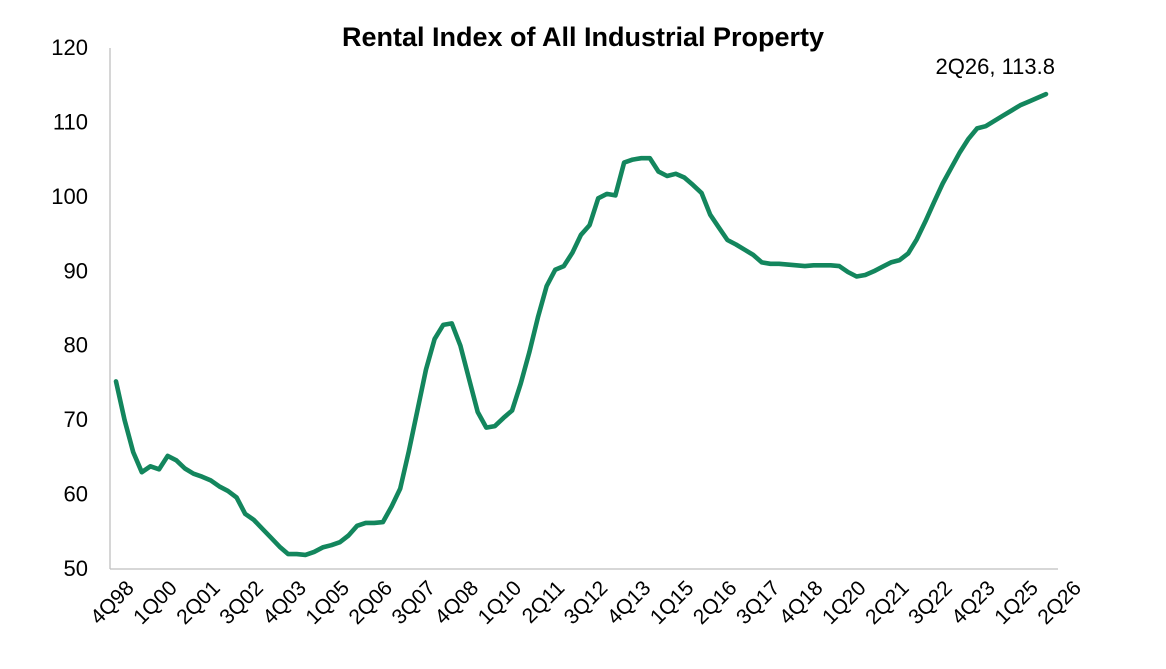 This screenshot has height=669, width=1166. What do you see at coordinates (76, 568) in the screenshot?
I see `y-tick-label: 50` at bounding box center [76, 568].